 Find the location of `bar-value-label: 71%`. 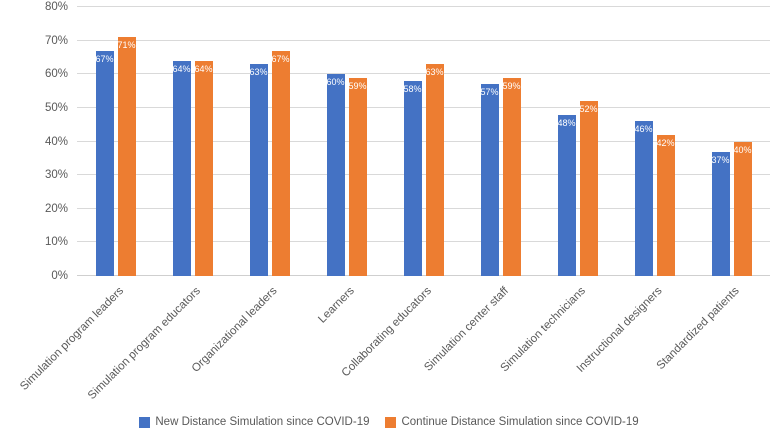

bar-value-label: 71% is located at coordinates (126, 45).